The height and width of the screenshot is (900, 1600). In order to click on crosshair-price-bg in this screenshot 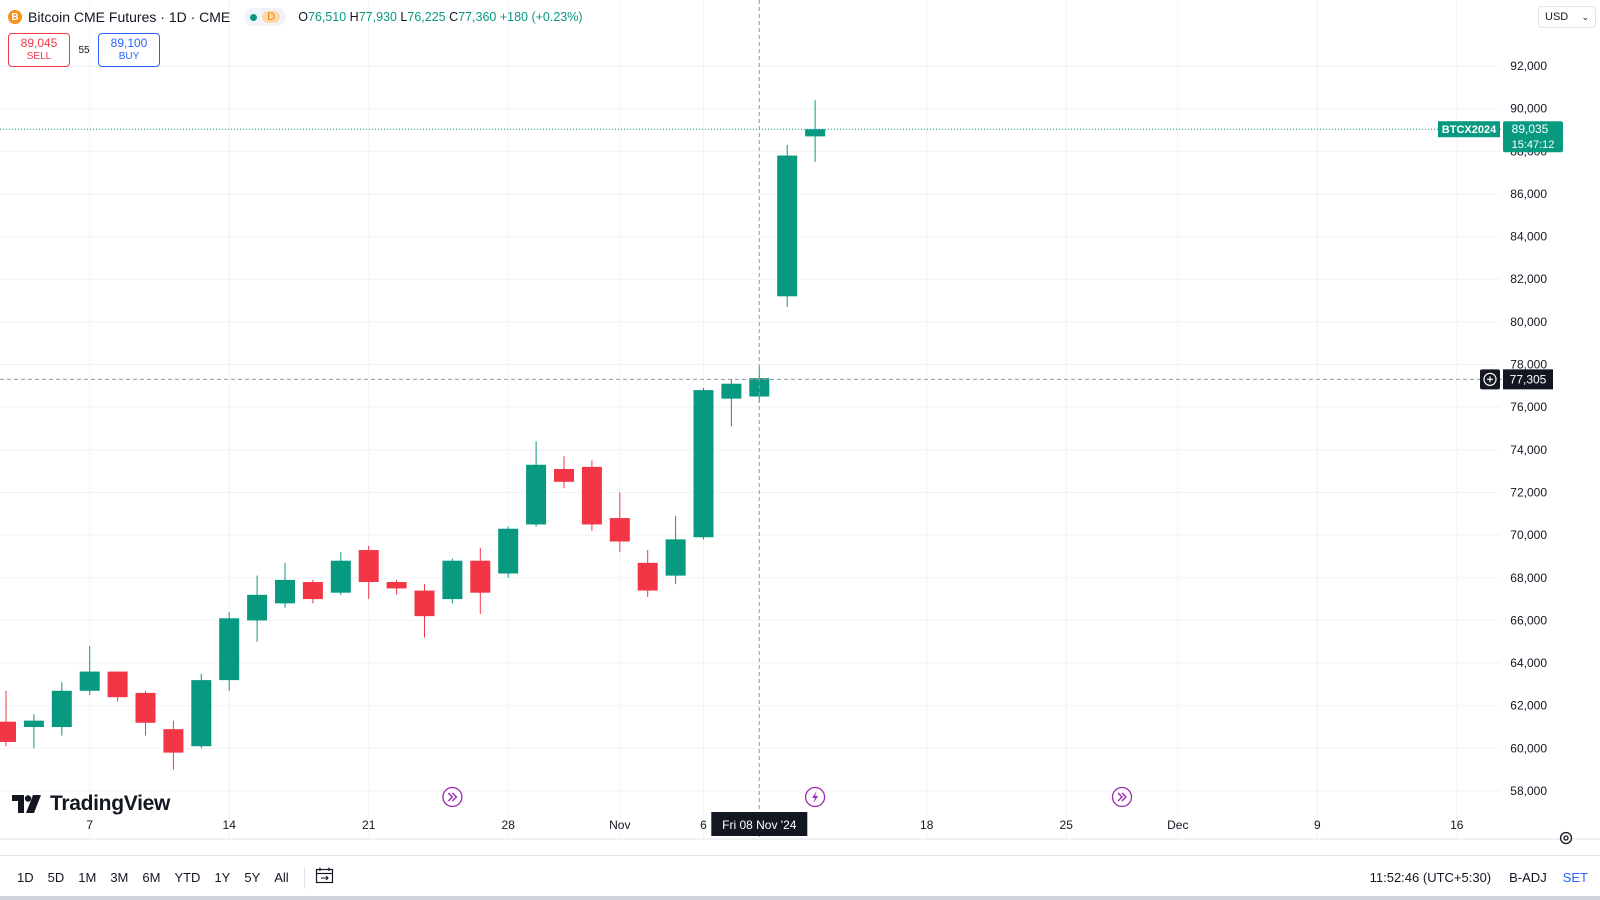, I will do `click(1528, 379)`.